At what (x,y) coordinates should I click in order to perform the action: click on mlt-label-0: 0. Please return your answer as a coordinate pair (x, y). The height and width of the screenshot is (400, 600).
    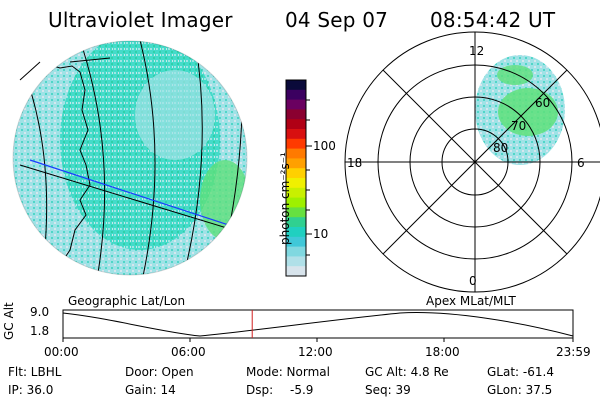
    Looking at the image, I should click on (473, 281).